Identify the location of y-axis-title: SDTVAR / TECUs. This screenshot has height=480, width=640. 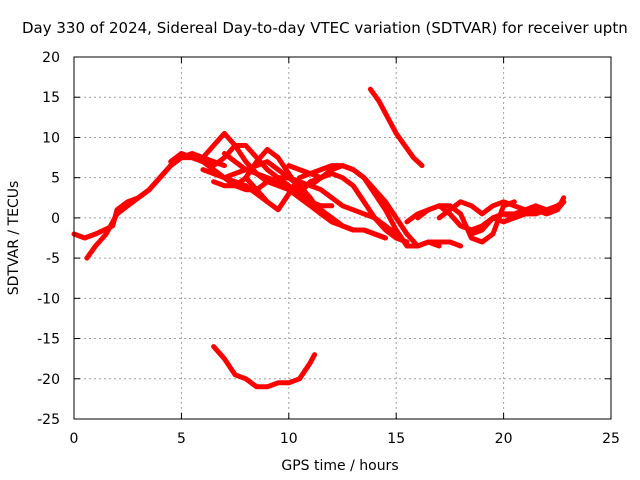
(14, 238).